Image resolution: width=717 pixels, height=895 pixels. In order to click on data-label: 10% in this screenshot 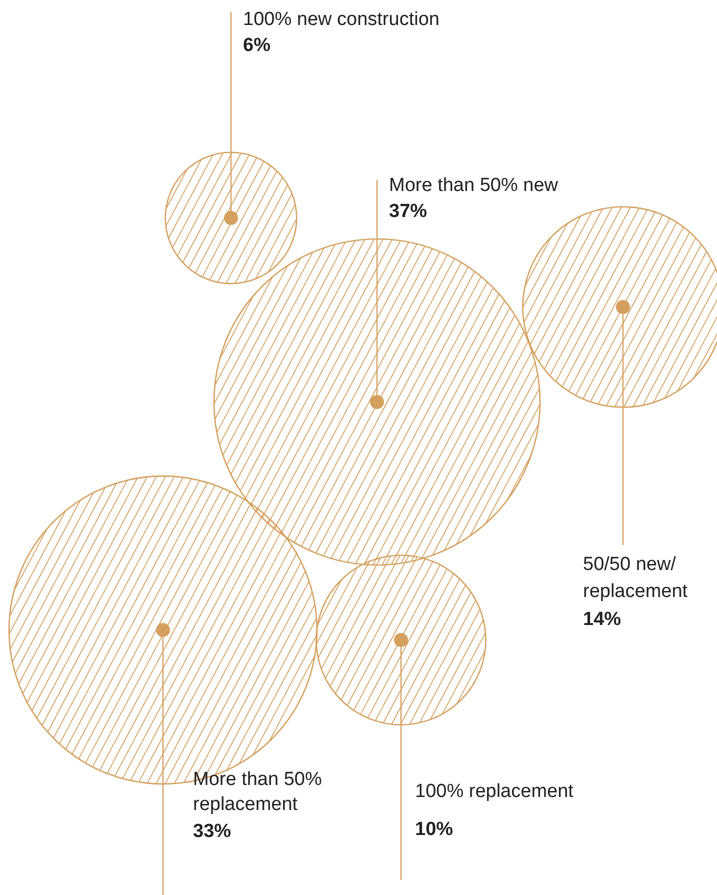, I will do `click(434, 829)`.